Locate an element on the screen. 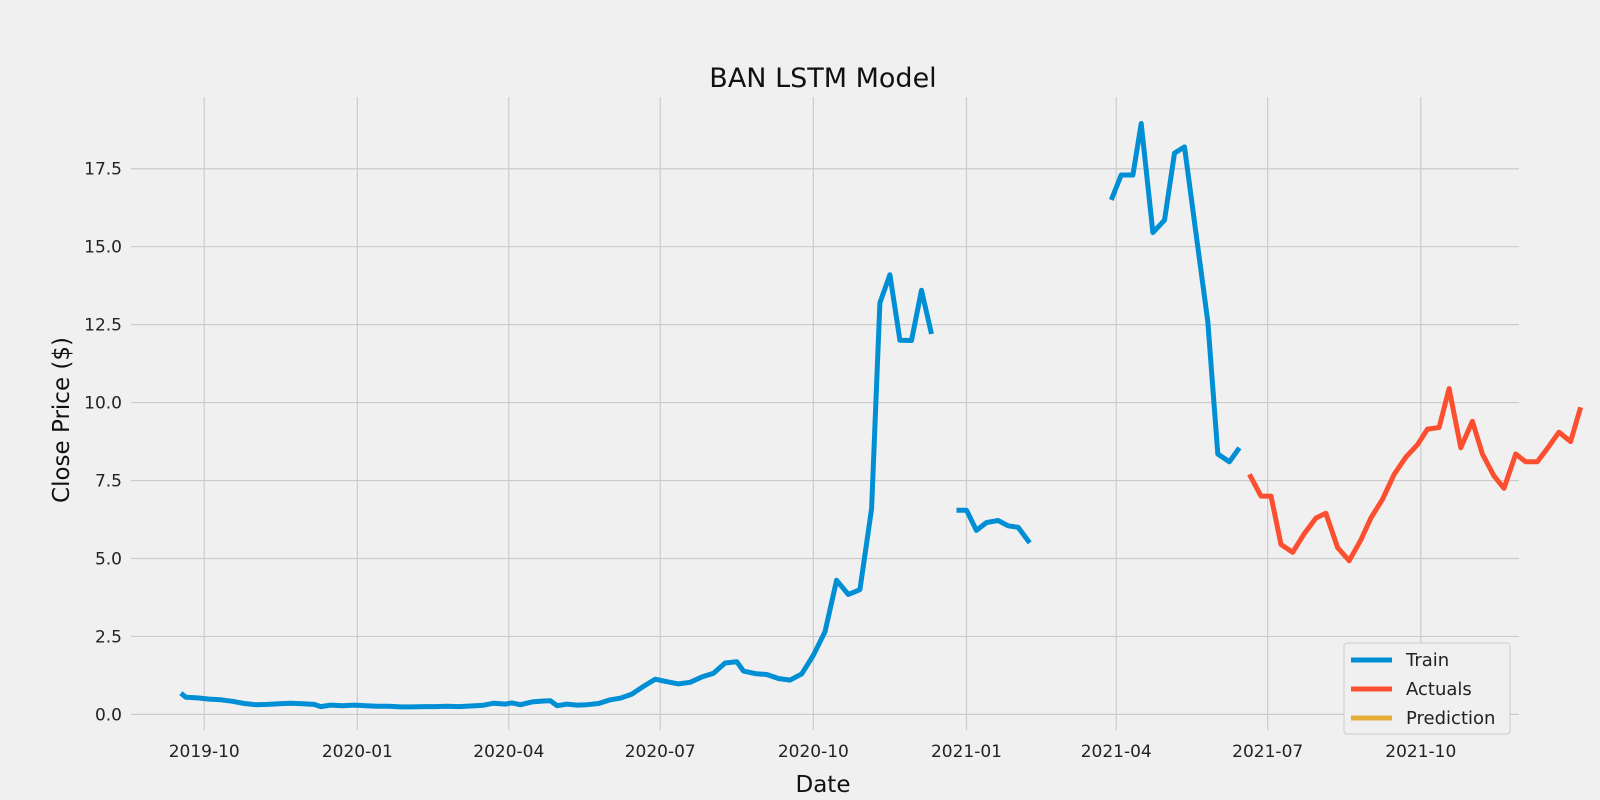  legend-entries: Train Actuals Prediction is located at coordinates (1423, 689).